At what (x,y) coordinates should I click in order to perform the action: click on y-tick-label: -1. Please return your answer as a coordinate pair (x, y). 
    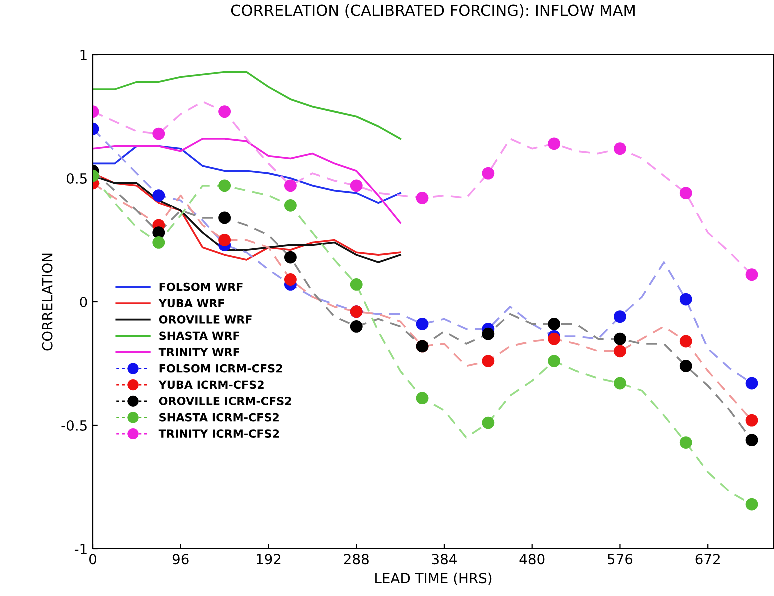
    Looking at the image, I should click on (80, 549).